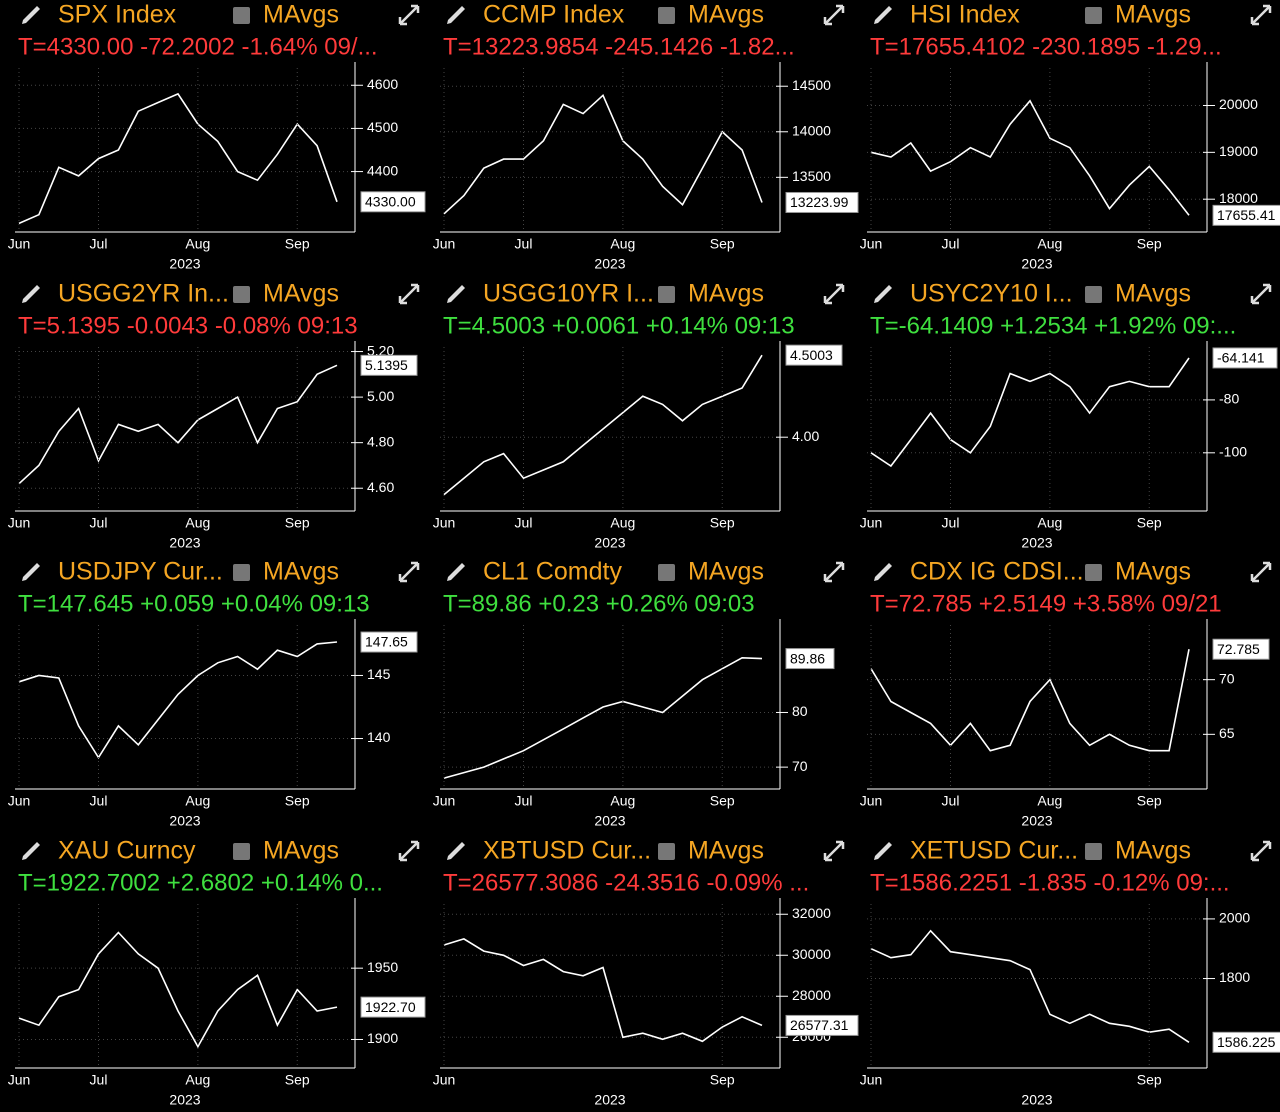 The image size is (1280, 1112). Describe the element at coordinates (805, 436) in the screenshot. I see `y-tick-label: 4.00` at that location.